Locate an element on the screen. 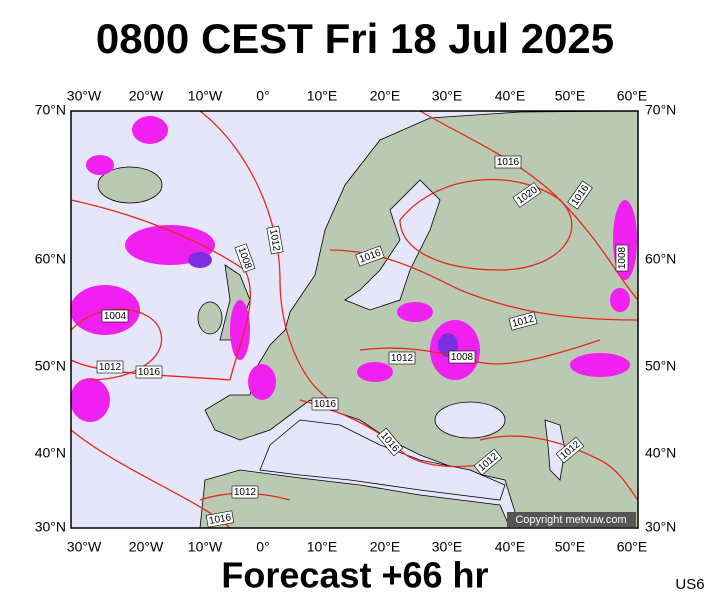 The height and width of the screenshot is (600, 711). isobar-label-text: 1004 is located at coordinates (115, 316).